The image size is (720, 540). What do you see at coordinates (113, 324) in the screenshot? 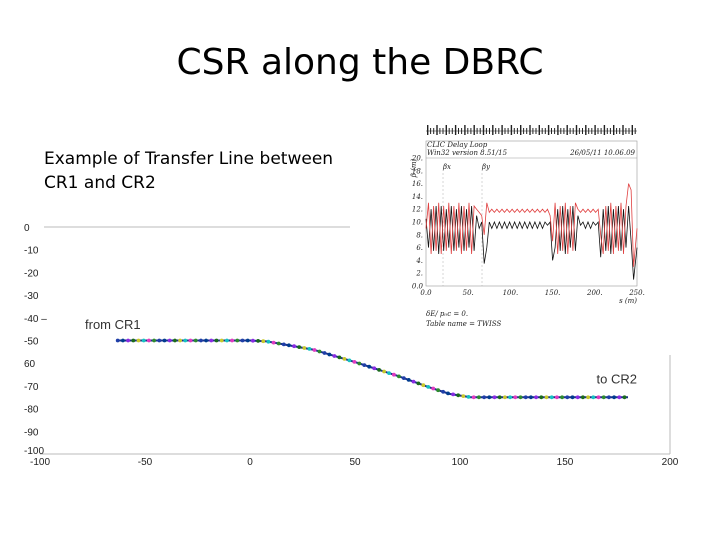
I see `from-cr1-label: from CR1` at bounding box center [113, 324].